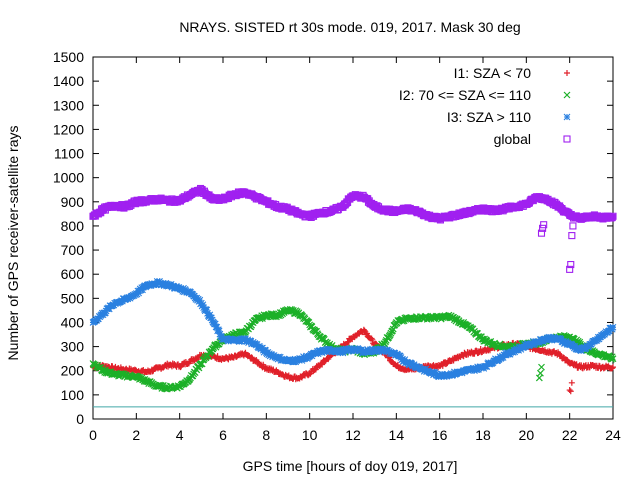 This screenshot has height=485, width=640. I want to click on x-tick-label: 8, so click(266, 435).